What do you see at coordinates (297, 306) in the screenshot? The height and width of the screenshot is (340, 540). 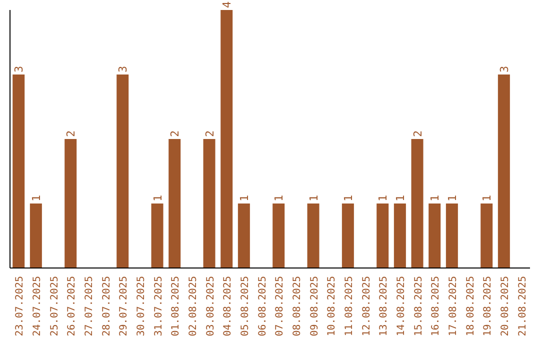 I see `x-tick-label: 08.08.2025` at bounding box center [297, 306].